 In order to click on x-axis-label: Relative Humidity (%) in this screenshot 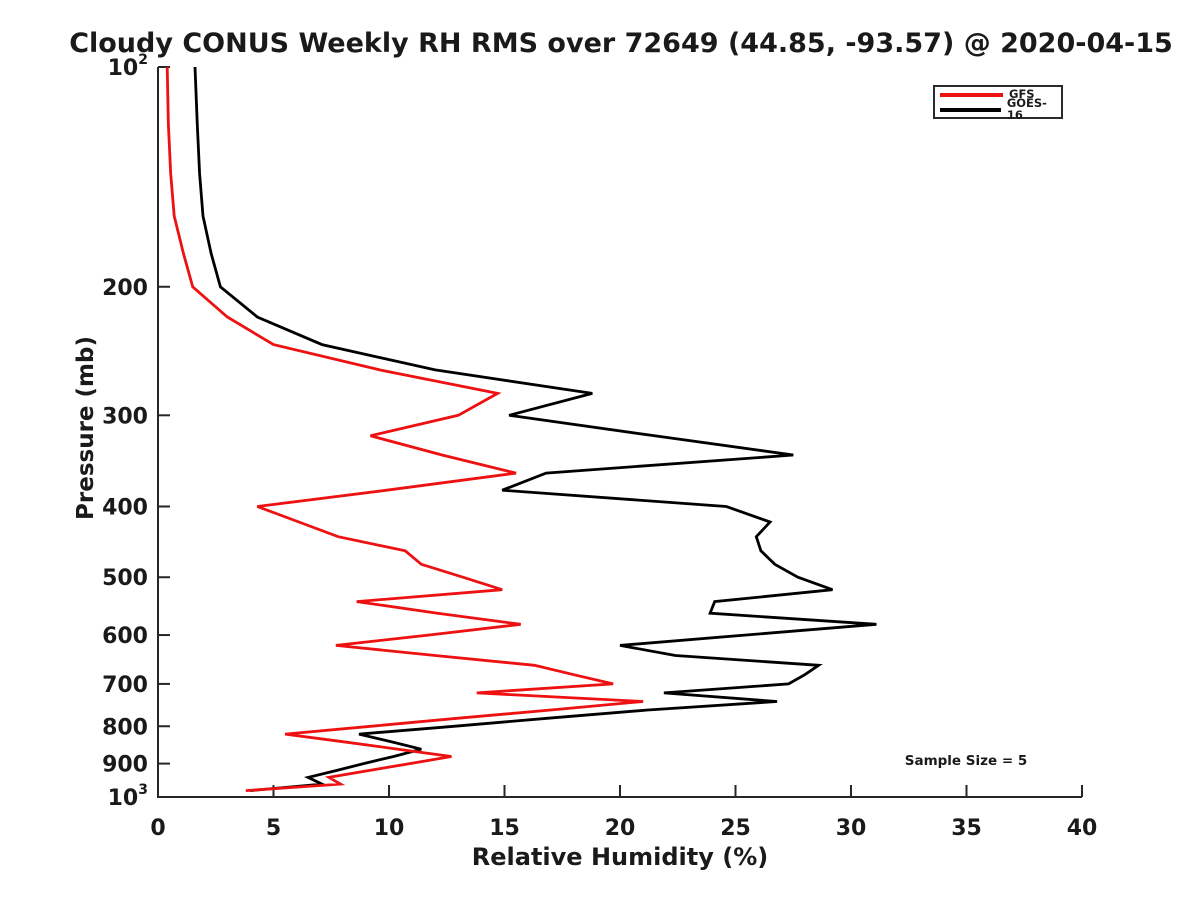, I will do `click(620, 857)`.